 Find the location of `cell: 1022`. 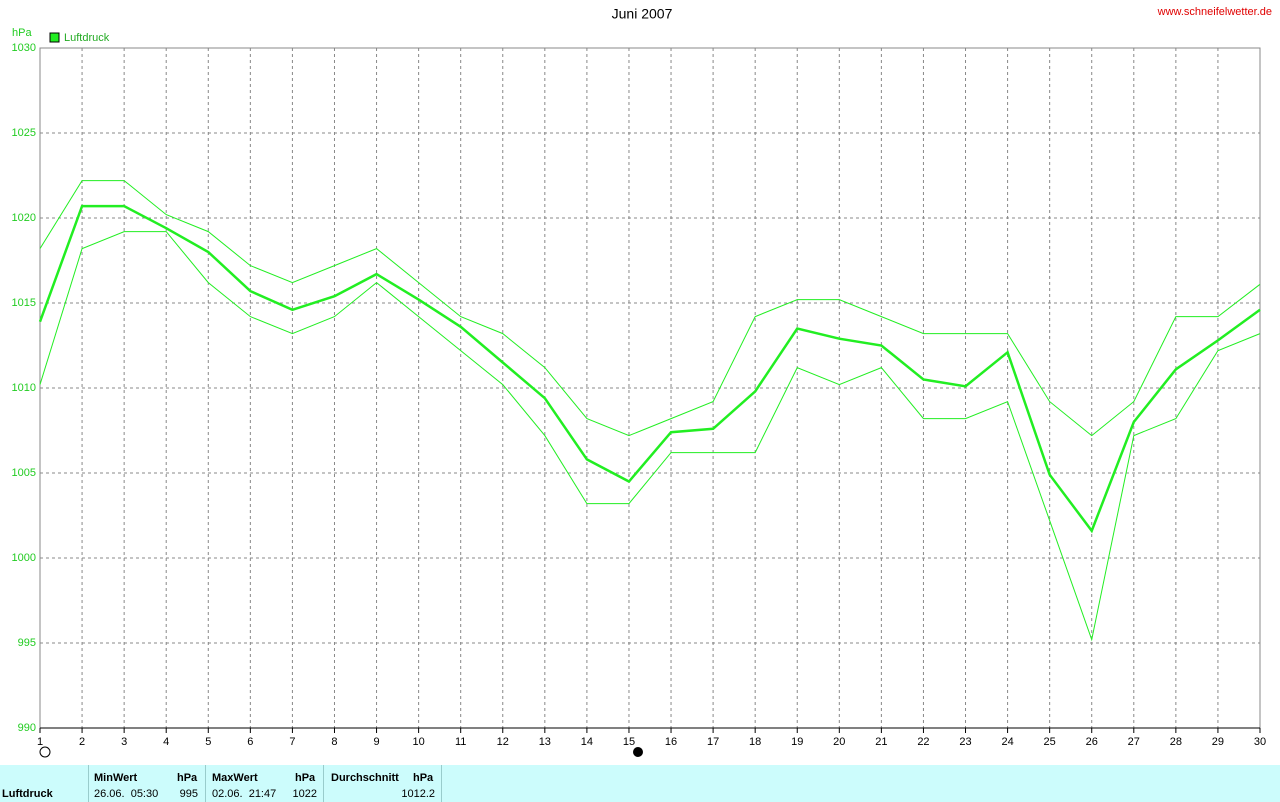

cell: 1022 is located at coordinates (304, 794).